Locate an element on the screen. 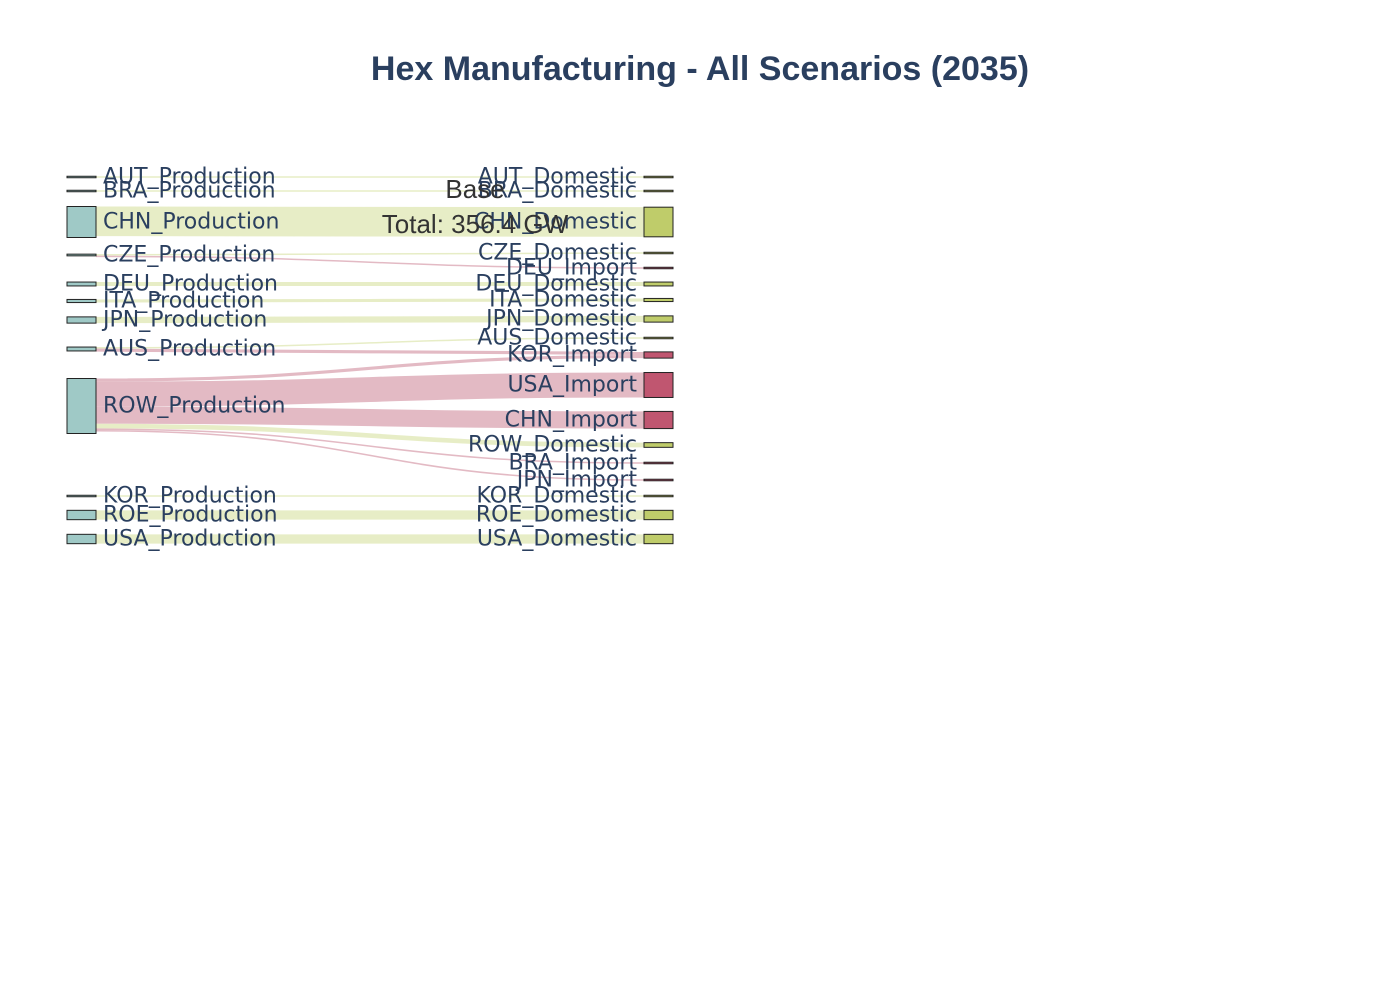  node-label-DEU_Production: DEU_Production is located at coordinates (190, 284).